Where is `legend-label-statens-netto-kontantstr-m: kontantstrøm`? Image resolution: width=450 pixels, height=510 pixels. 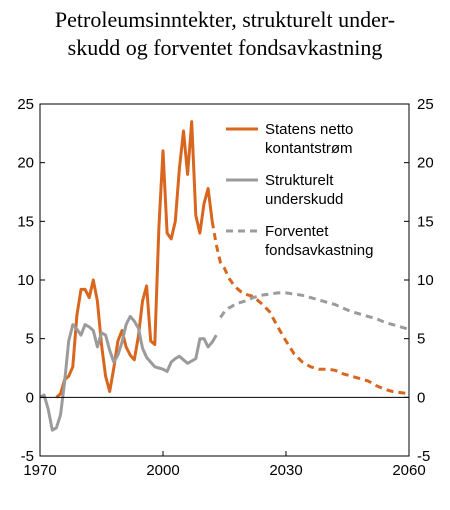
legend-label-statens-netto-kontantstr-m: kontantstrøm is located at coordinates (309, 148).